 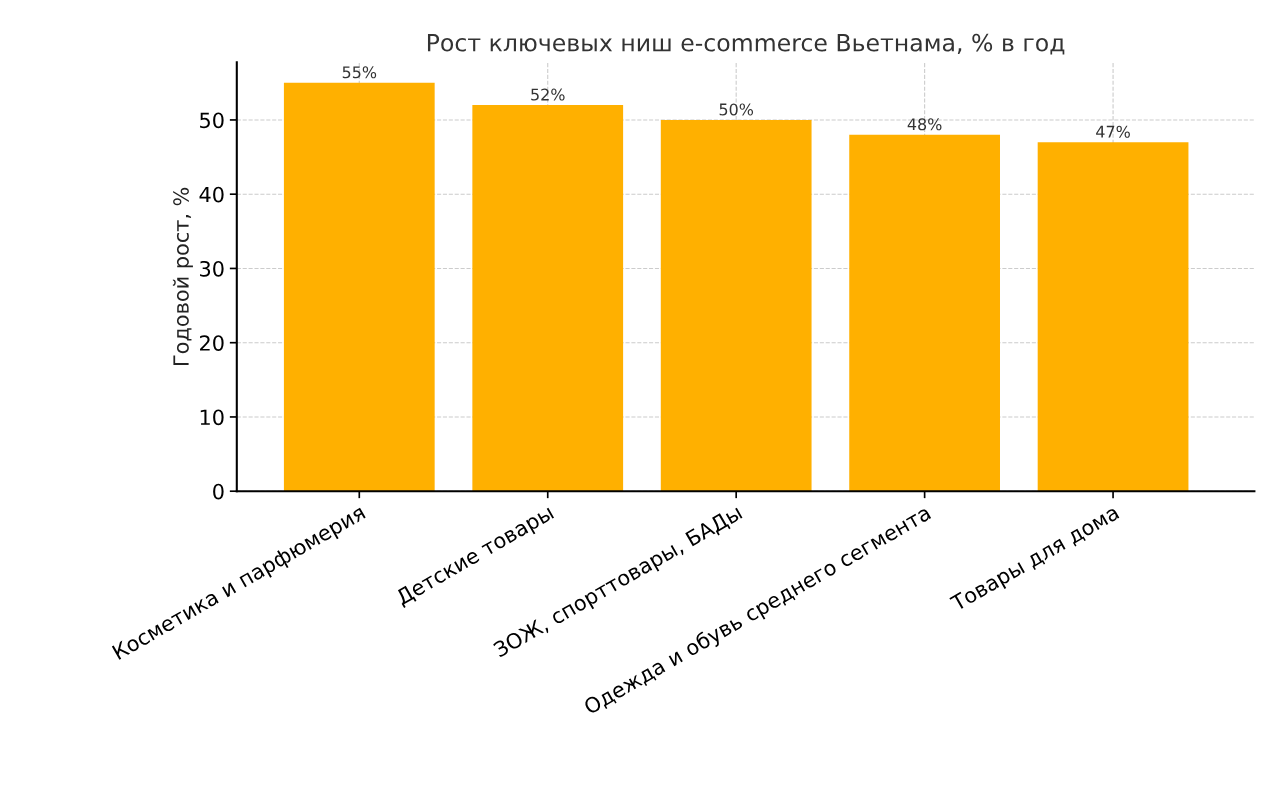 I want to click on chart-title: Рост ключевых ниш e-commerce Вьетнама, % в год, so click(x=746, y=44).